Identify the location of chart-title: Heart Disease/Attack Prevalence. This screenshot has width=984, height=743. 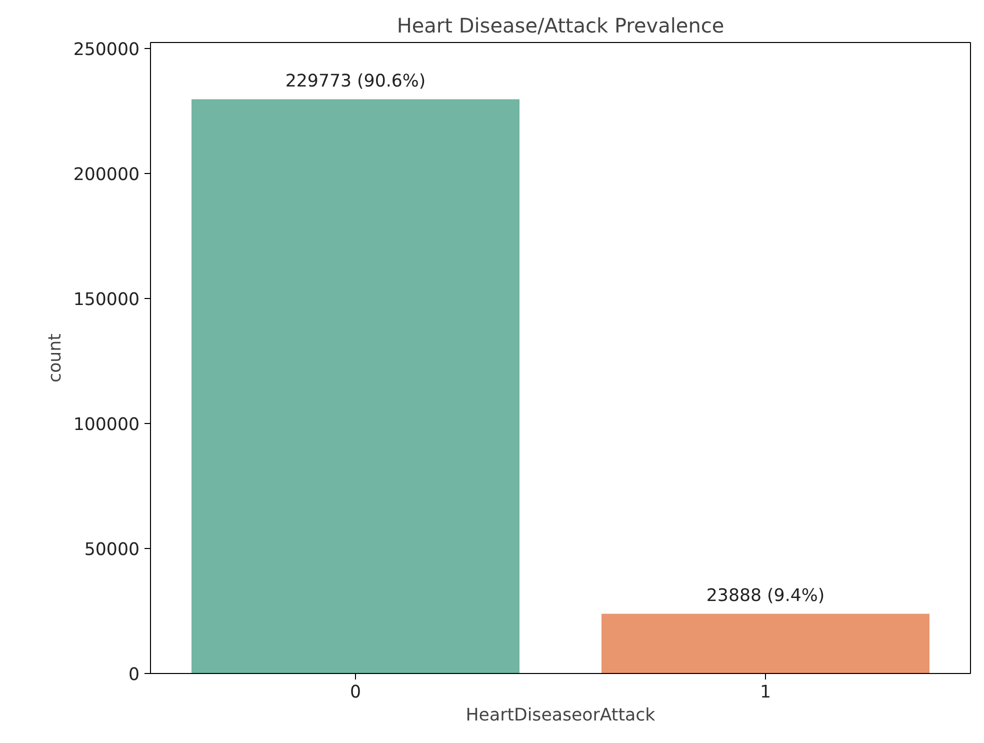
(560, 26).